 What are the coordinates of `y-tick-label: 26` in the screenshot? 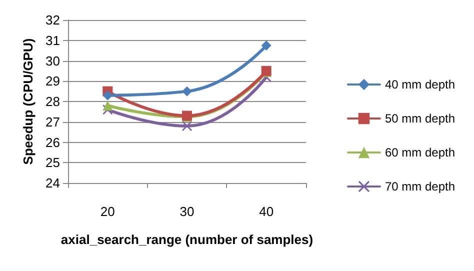 It's located at (53, 142).